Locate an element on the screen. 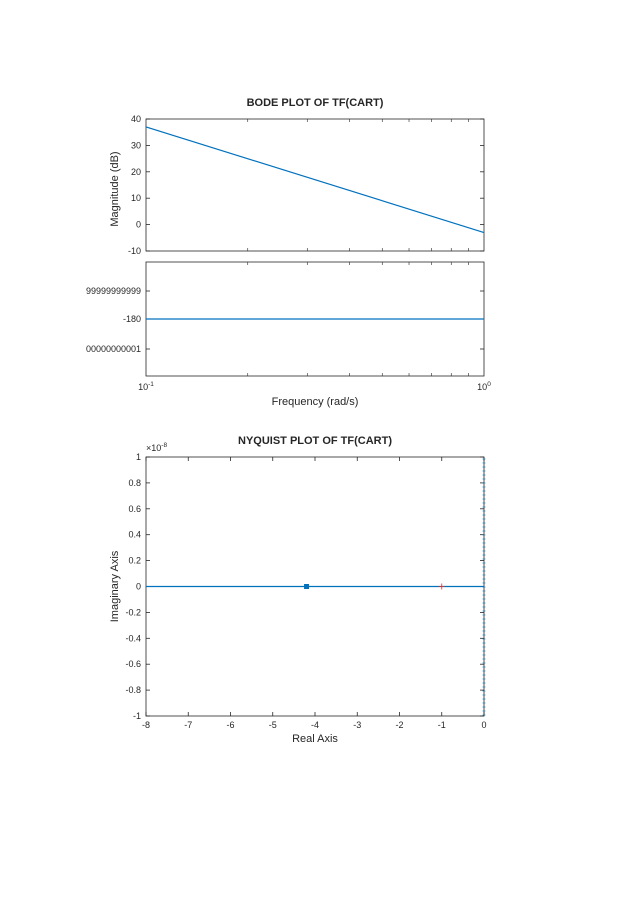 The image size is (638, 902). bode-title: BODE PLOT OF TF(CART) is located at coordinates (315, 103).